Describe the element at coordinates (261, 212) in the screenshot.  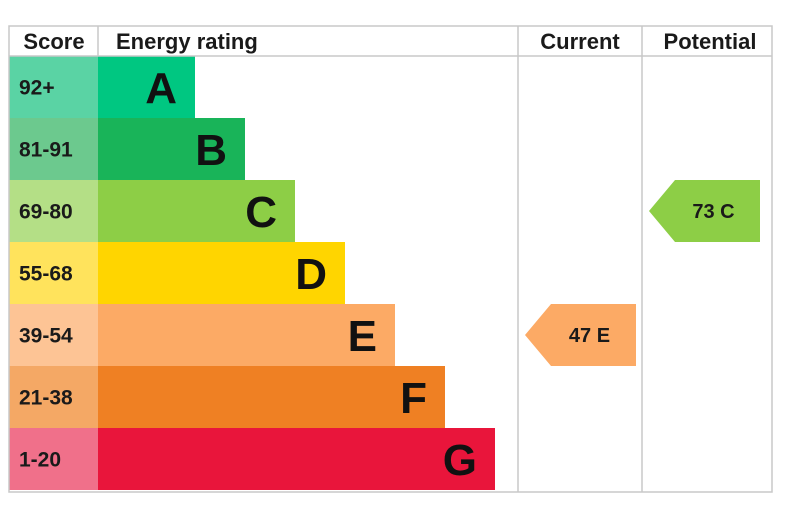
I see `band-letter-c: C` at that location.